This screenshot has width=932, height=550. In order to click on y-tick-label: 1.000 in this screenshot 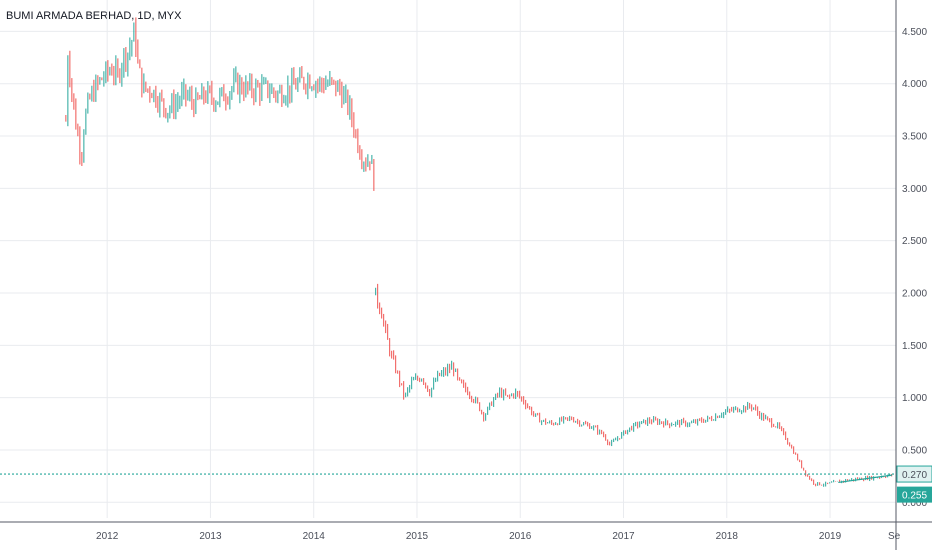, I will do `click(914, 398)`.